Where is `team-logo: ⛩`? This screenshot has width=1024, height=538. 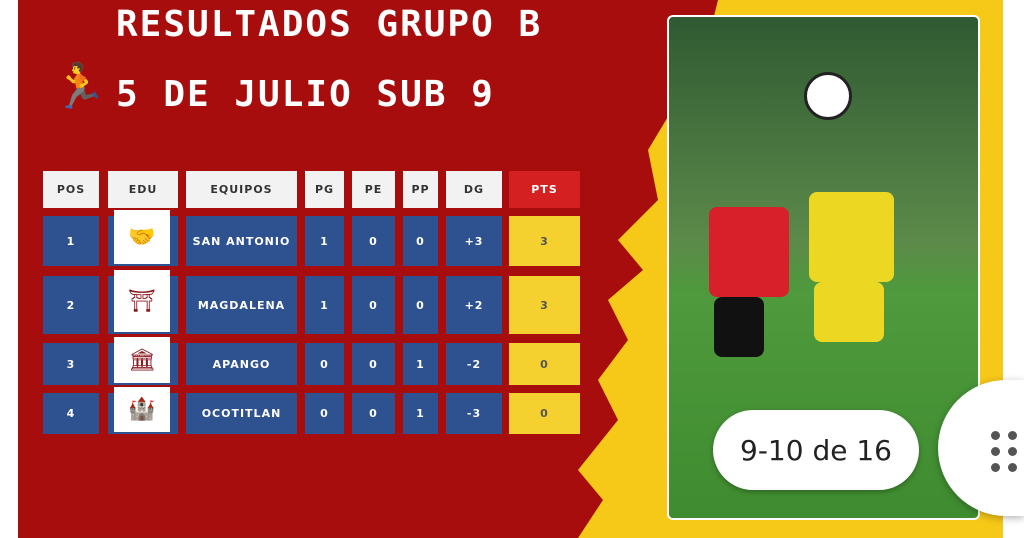
team-logo: ⛩ is located at coordinates (142, 301).